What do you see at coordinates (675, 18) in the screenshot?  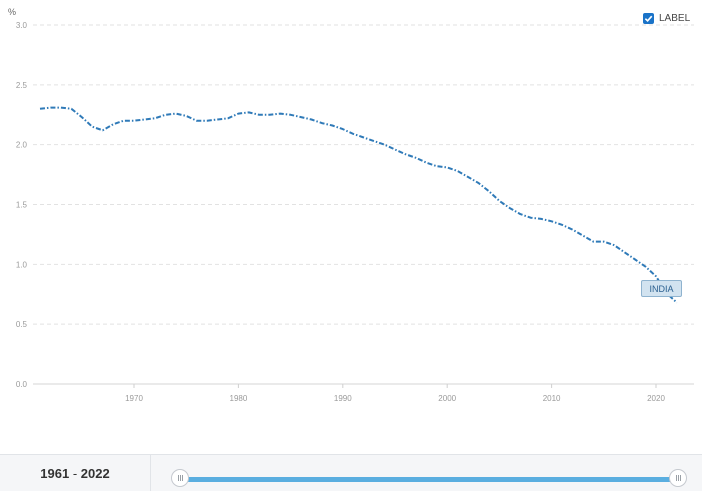 I see `label-toggle-text: LABEL` at bounding box center [675, 18].